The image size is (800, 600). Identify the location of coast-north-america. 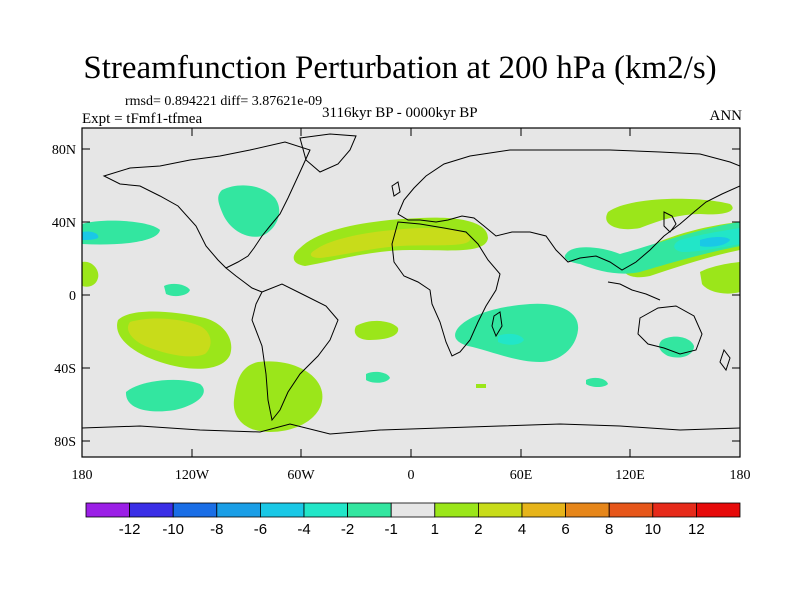
(206, 205).